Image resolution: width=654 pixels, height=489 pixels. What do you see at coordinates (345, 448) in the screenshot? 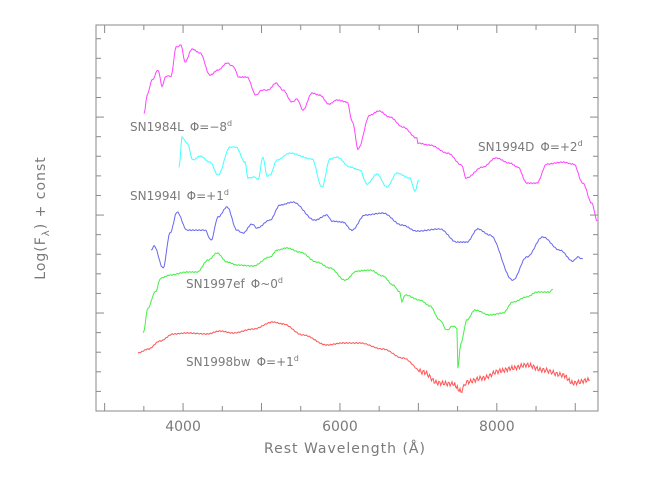
I see `x-axis-title: Rest Wavelength (Å)` at bounding box center [345, 448].